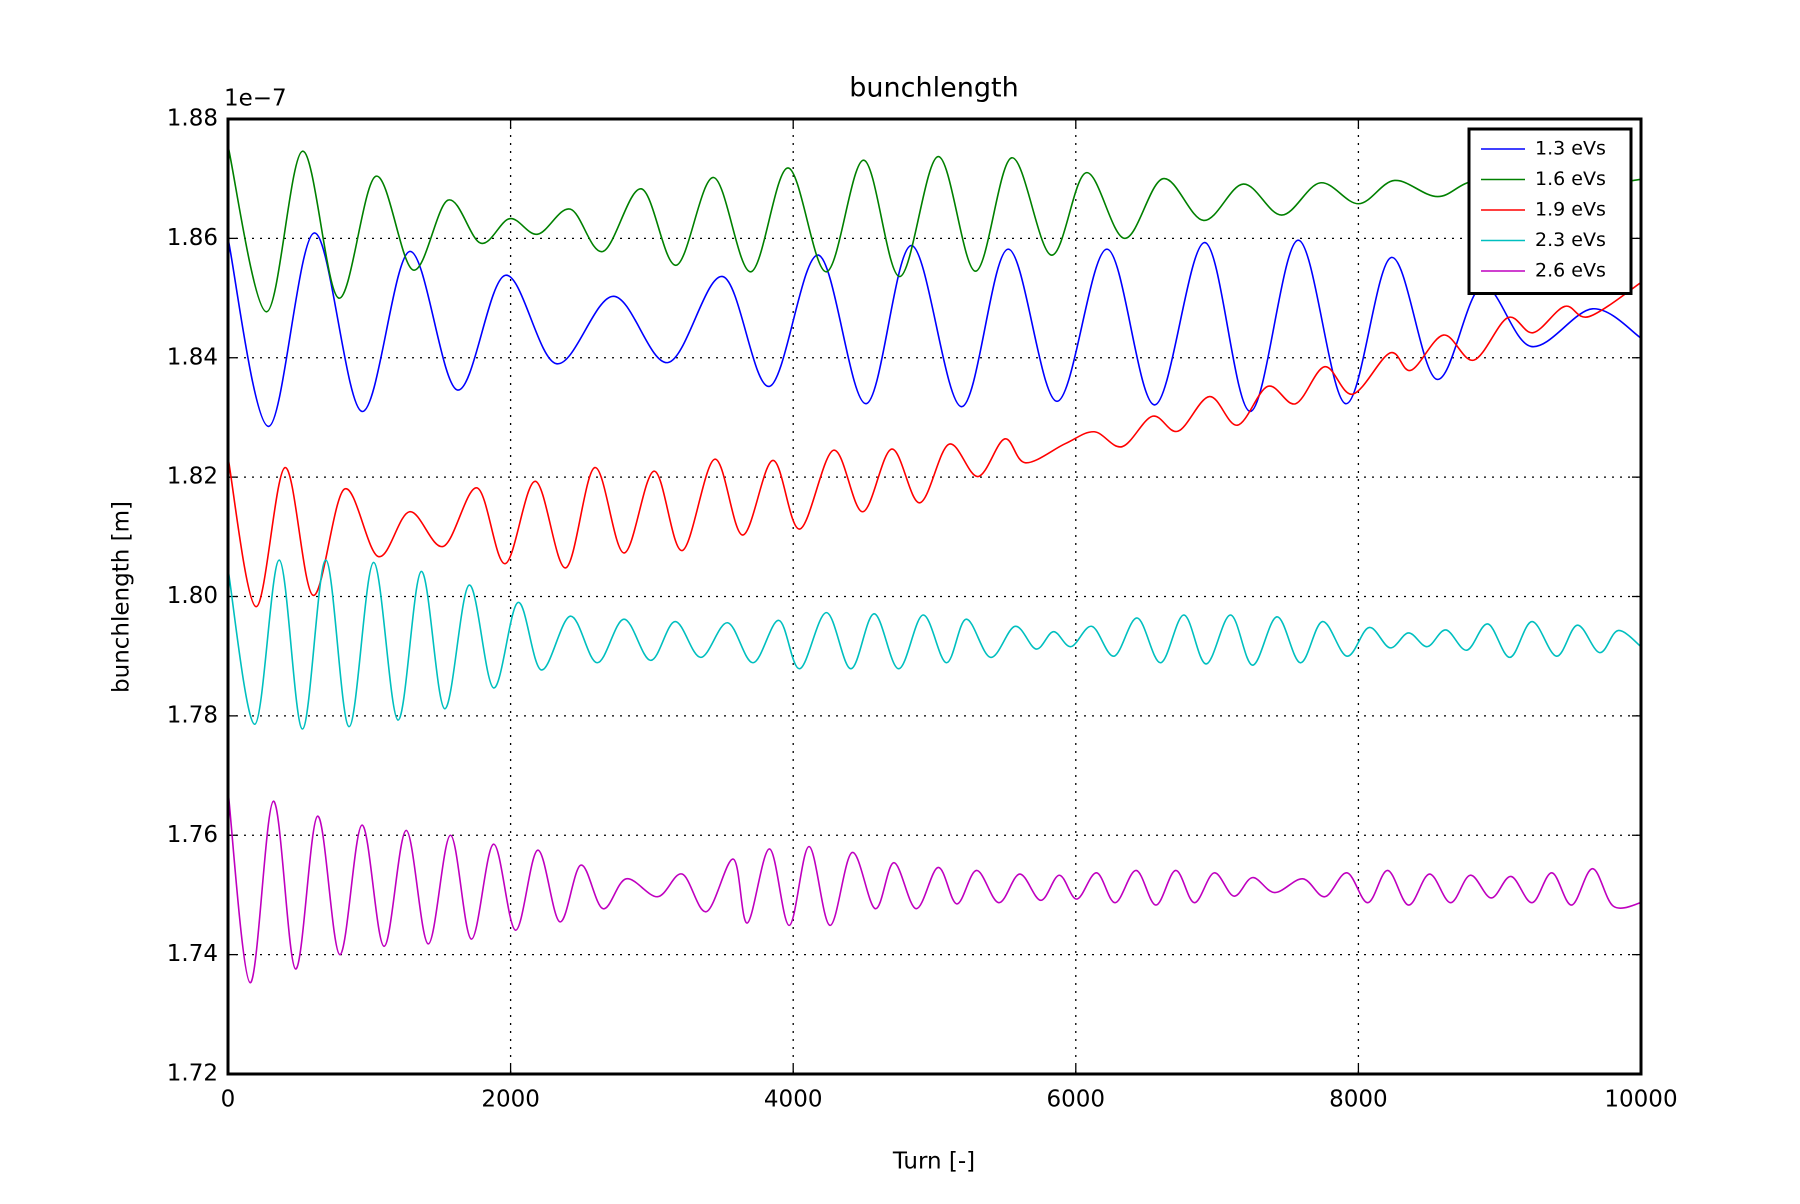 This screenshot has height=1204, width=1800. What do you see at coordinates (192, 477) in the screenshot?
I see `y-tick-label: 1.82` at bounding box center [192, 477].